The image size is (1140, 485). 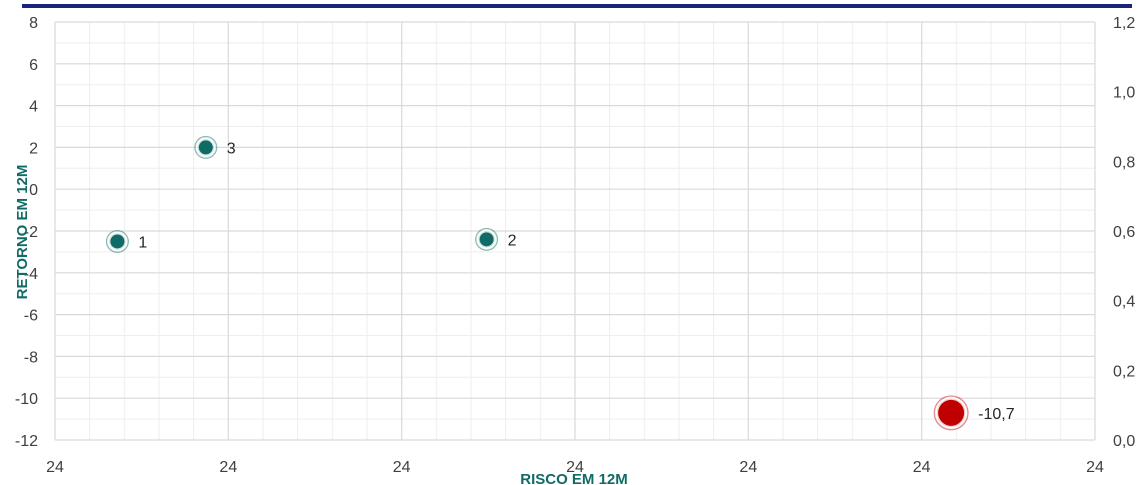 I want to click on y-tick-label: -6, so click(x=31, y=316).